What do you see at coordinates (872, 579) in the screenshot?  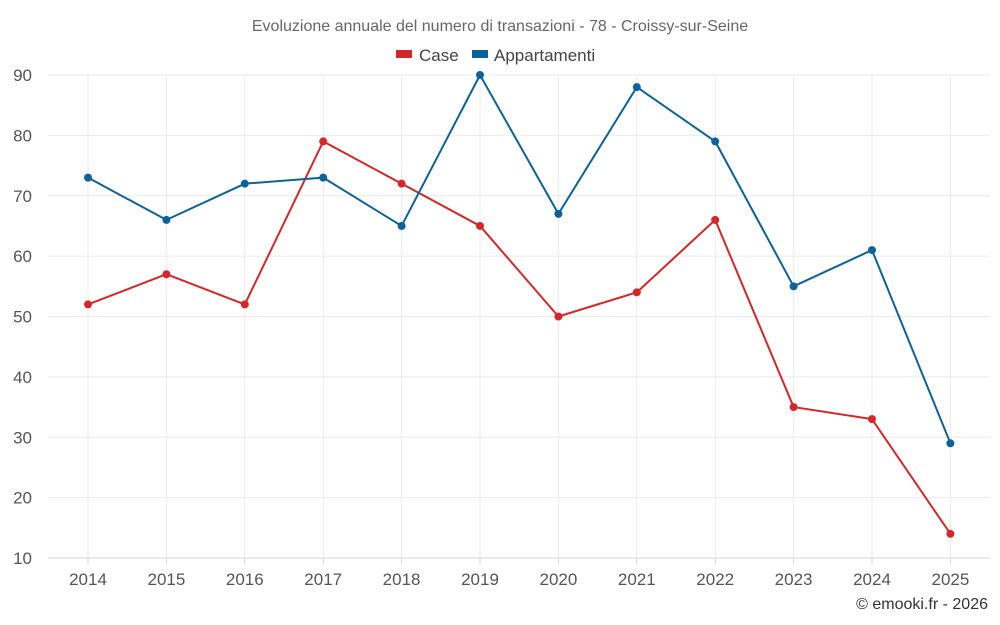 I see `x-tick-label: 2024` at bounding box center [872, 579].